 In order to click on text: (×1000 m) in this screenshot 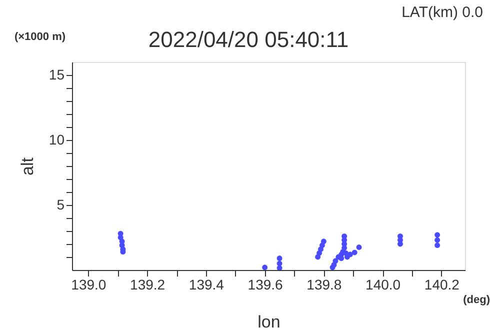, I will do `click(40, 37)`.